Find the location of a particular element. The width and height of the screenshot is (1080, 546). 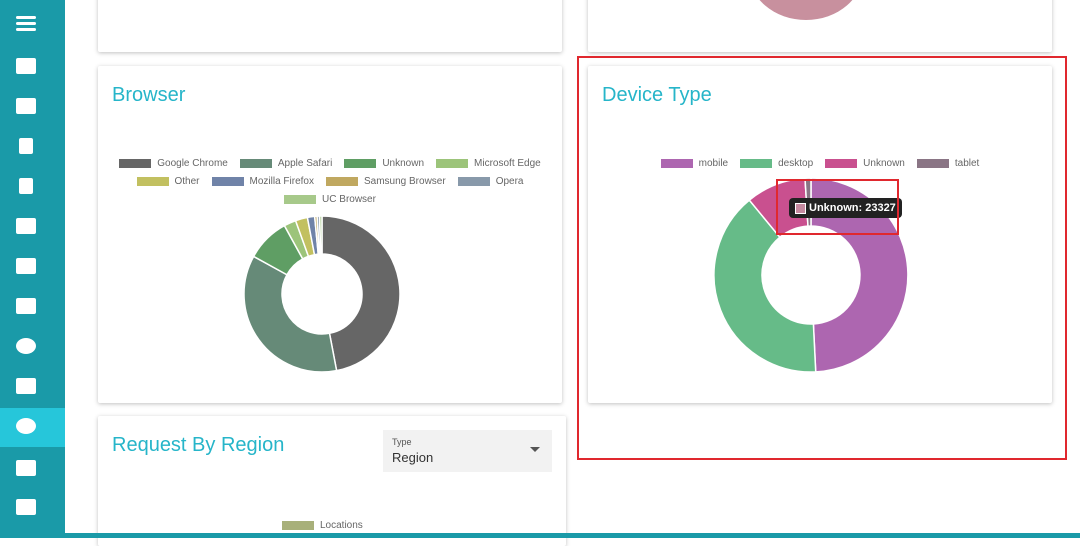

chart-icon is located at coordinates (26, 106).